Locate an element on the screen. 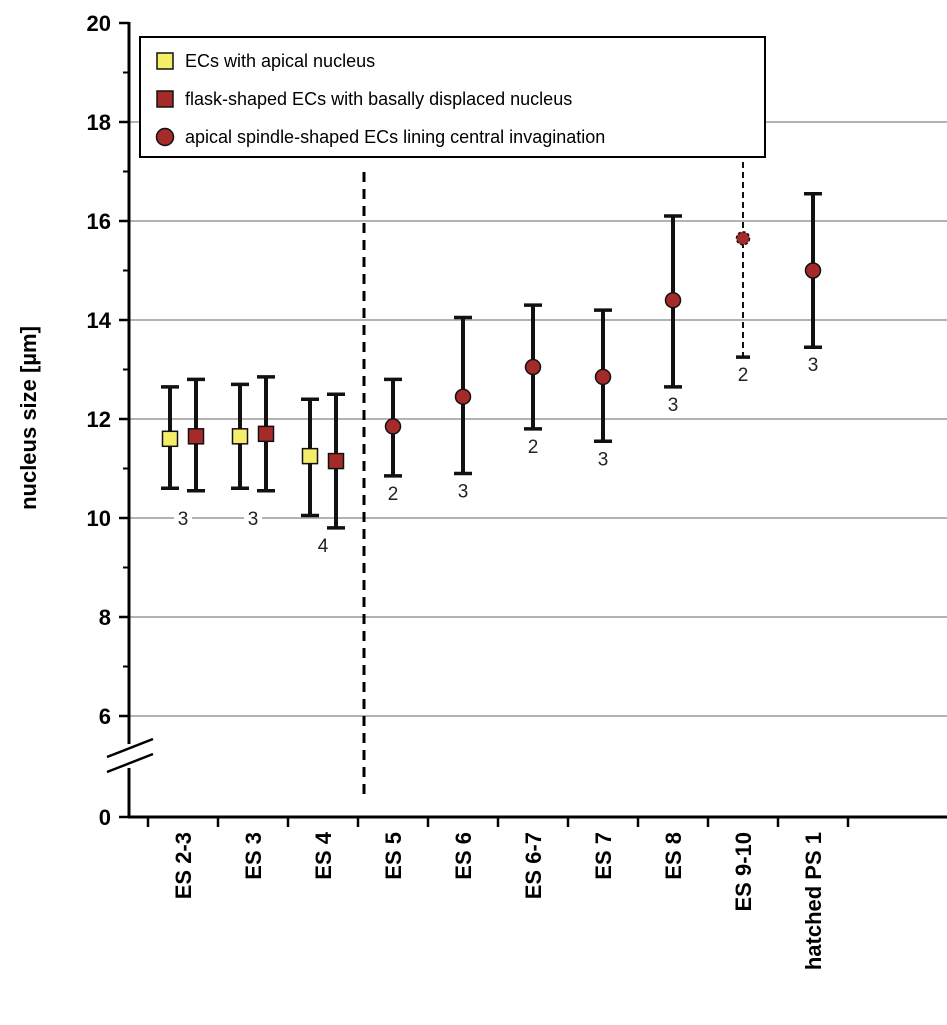  y-tick-label: 12 is located at coordinates (99, 419).